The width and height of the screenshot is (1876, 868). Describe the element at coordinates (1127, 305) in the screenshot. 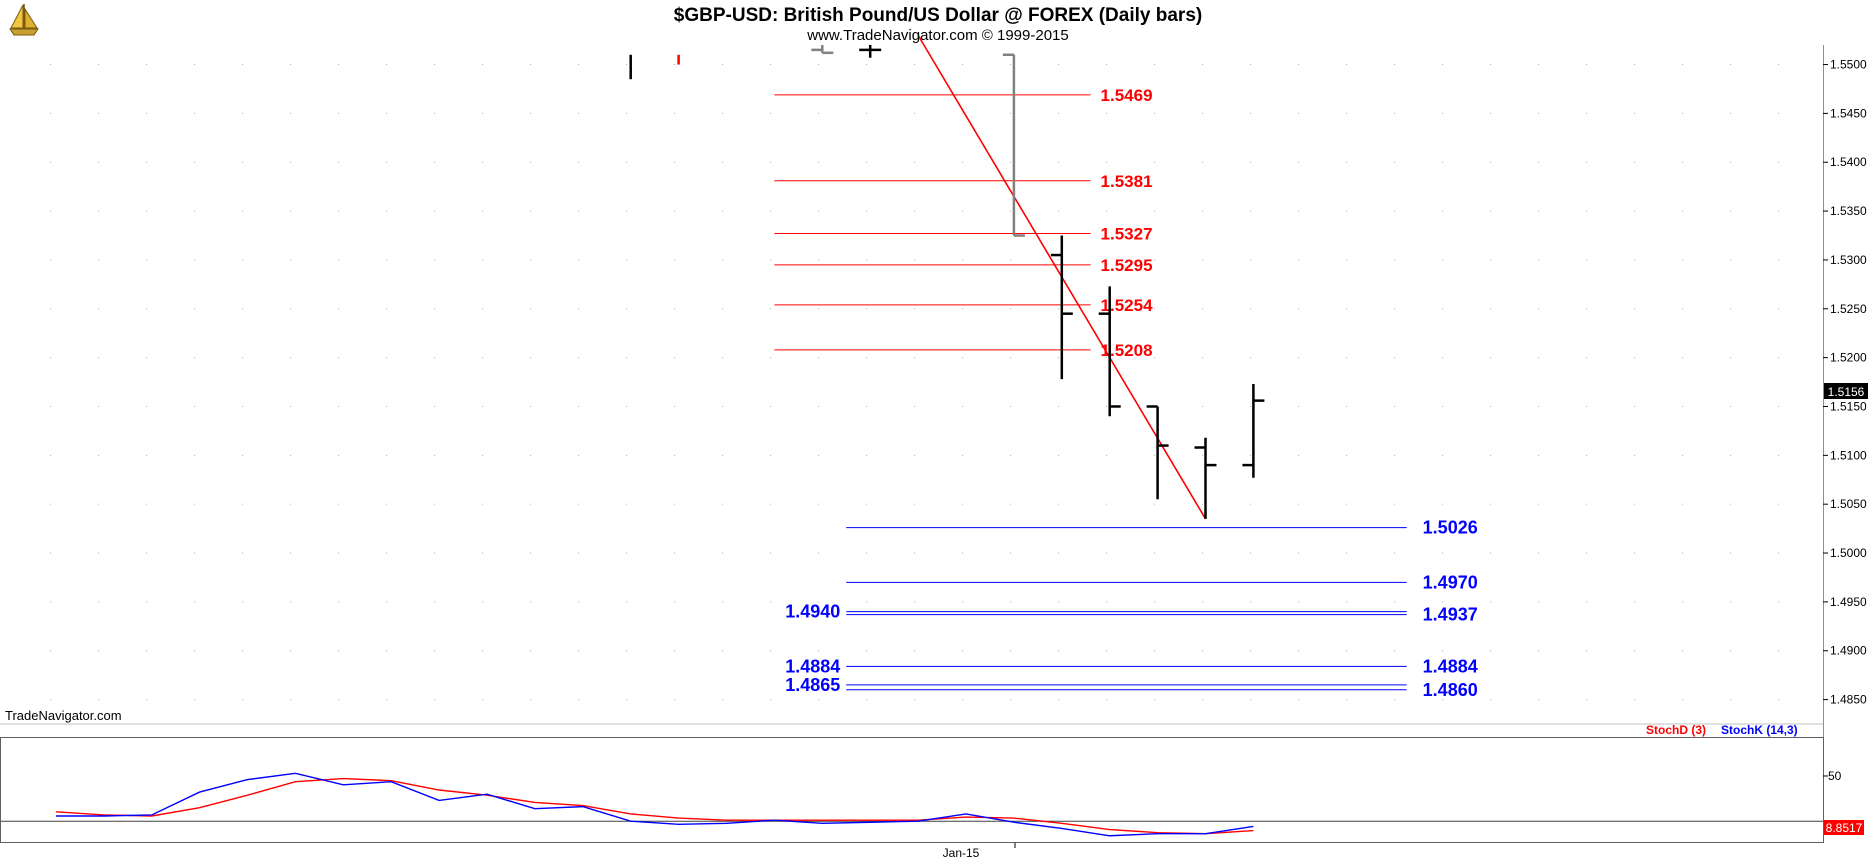

I see `fib-label-red: 1.5254` at that location.